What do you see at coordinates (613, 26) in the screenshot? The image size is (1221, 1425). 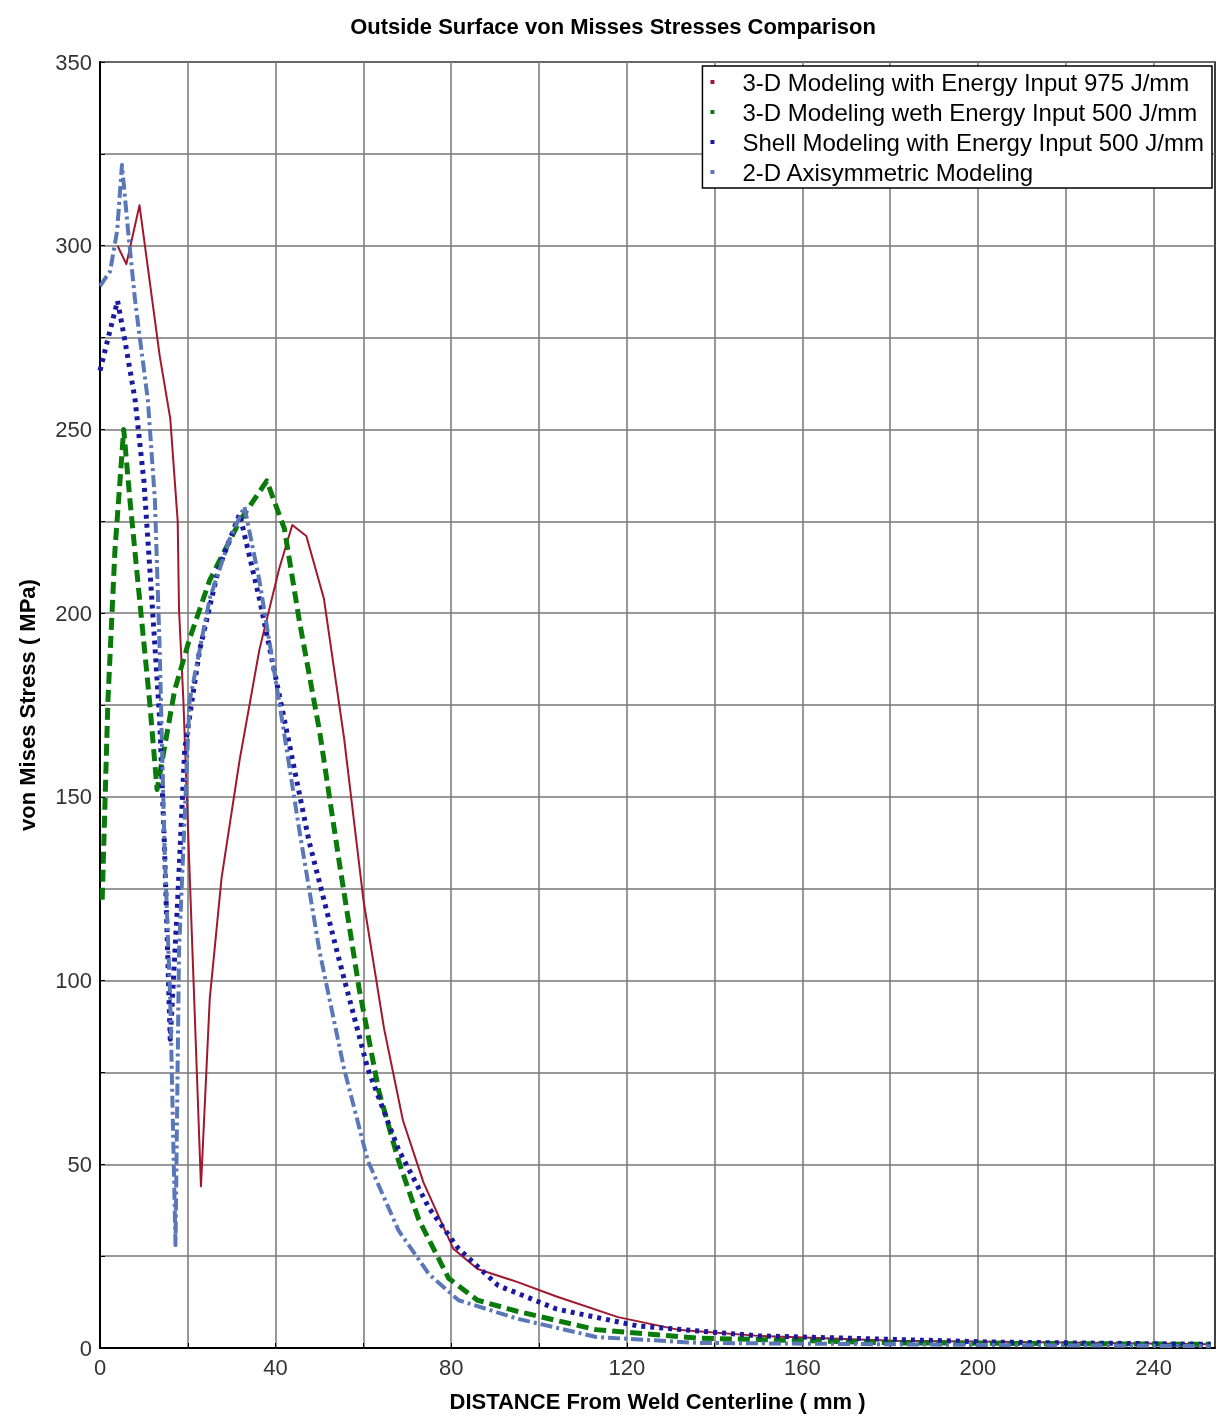 I see `chart-title: Outside Surface von Misses Stresses Comparison` at bounding box center [613, 26].